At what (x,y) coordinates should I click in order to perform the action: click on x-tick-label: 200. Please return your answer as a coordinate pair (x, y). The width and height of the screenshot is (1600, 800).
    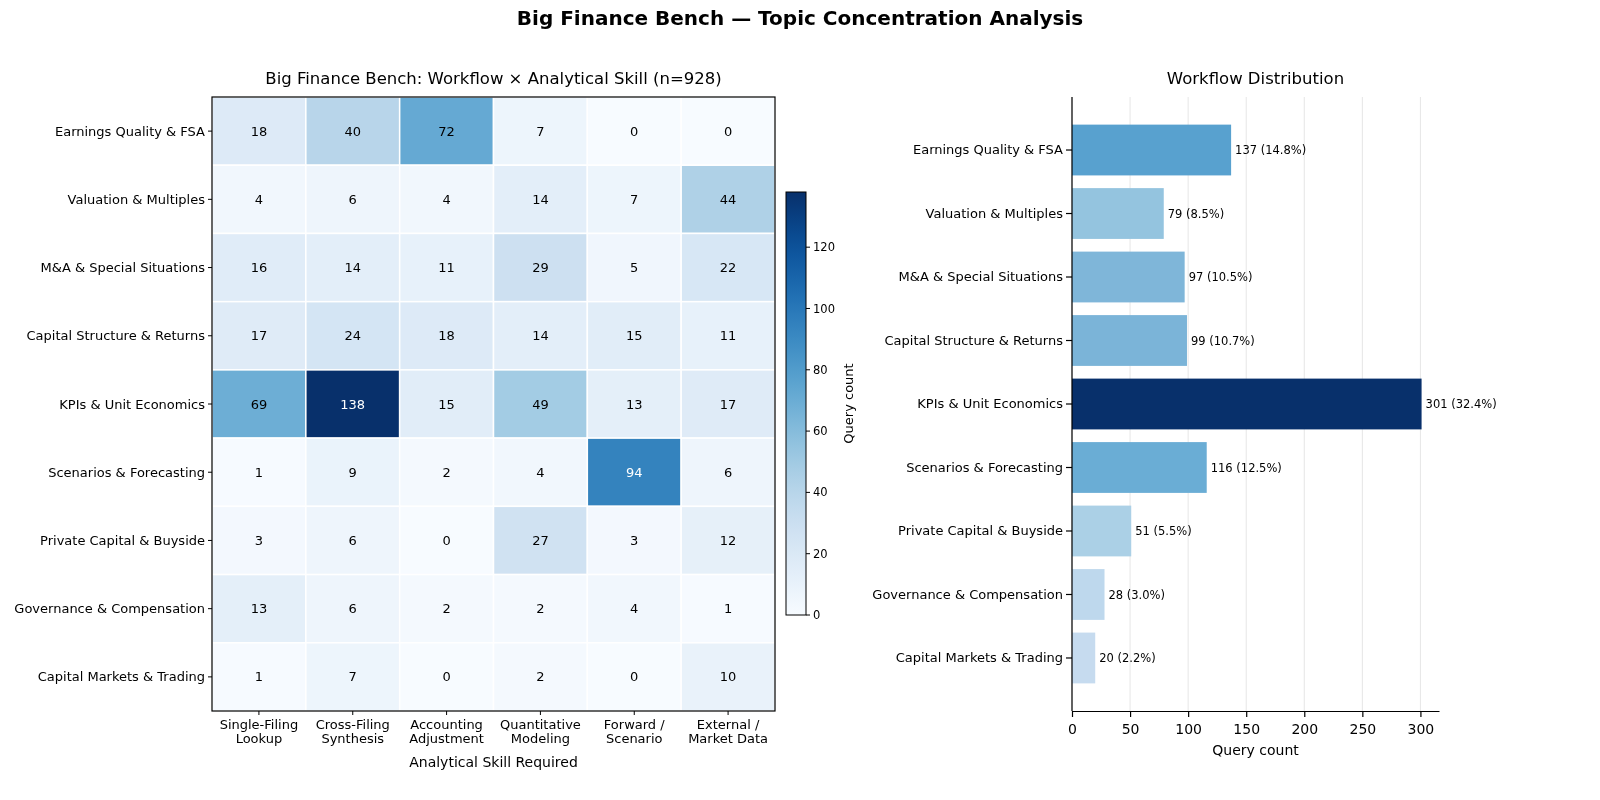
    Looking at the image, I should click on (1305, 729).